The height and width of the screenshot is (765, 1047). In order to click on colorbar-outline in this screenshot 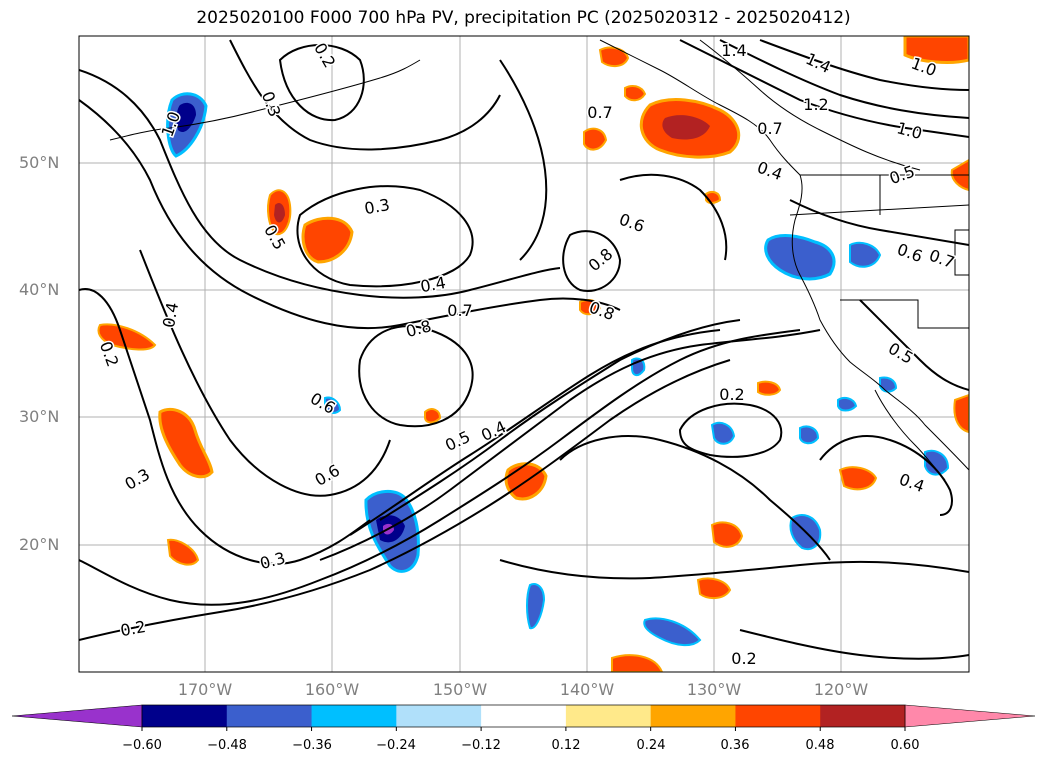, I will do `click(523, 716)`.